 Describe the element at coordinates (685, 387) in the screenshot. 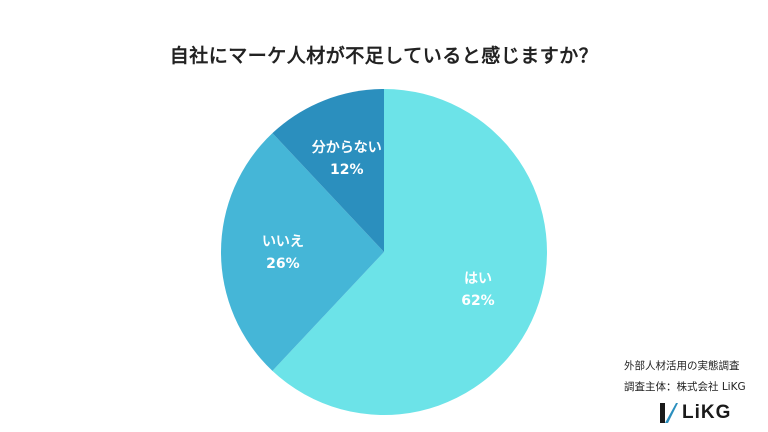

I see `organization-note: 調査主体：株式会社 LiKG` at that location.